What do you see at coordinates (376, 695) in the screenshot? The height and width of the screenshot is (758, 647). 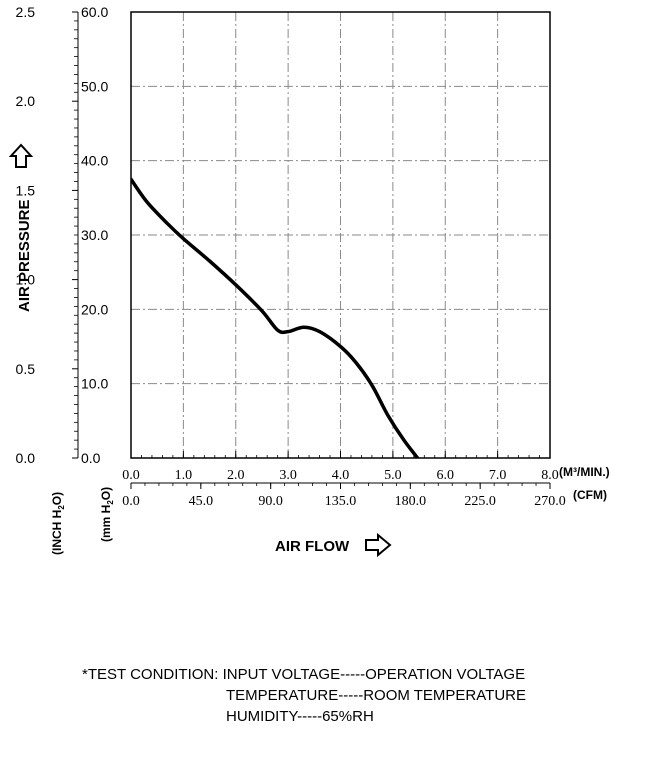 I see `test-condition-line2: TEMPERATURE-----ROOM TEMPERATURE` at bounding box center [376, 695].